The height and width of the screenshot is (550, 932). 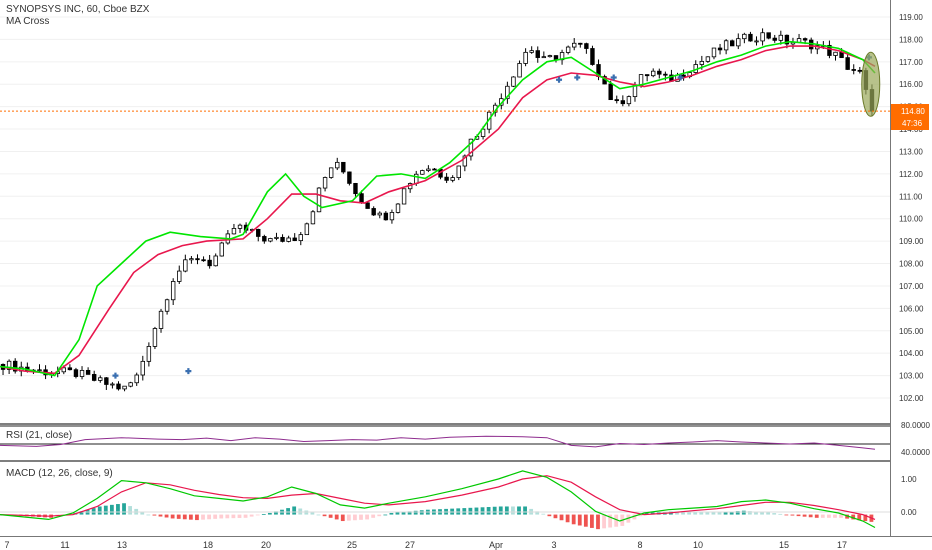 I want to click on highlight-ellipse, so click(x=871, y=84).